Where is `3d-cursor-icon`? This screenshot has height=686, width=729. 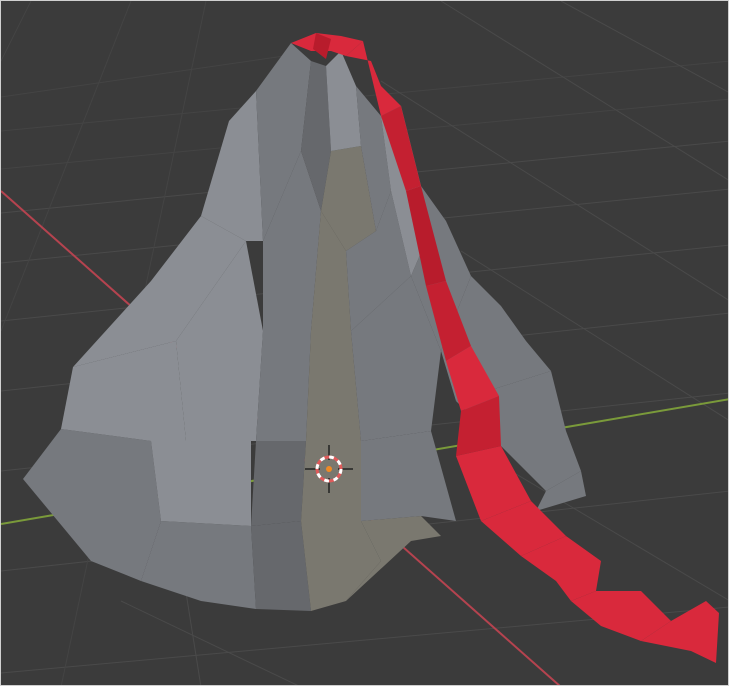 3d-cursor-icon is located at coordinates (329, 469).